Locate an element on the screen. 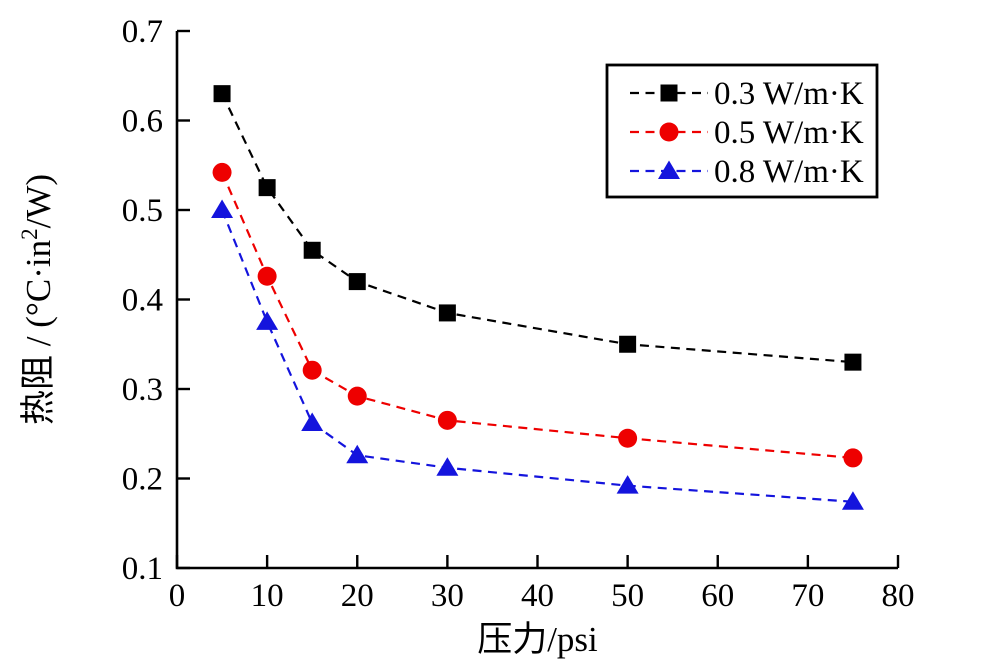 The width and height of the screenshot is (981, 662). y-tick-label: 0.1 is located at coordinates (142, 569).